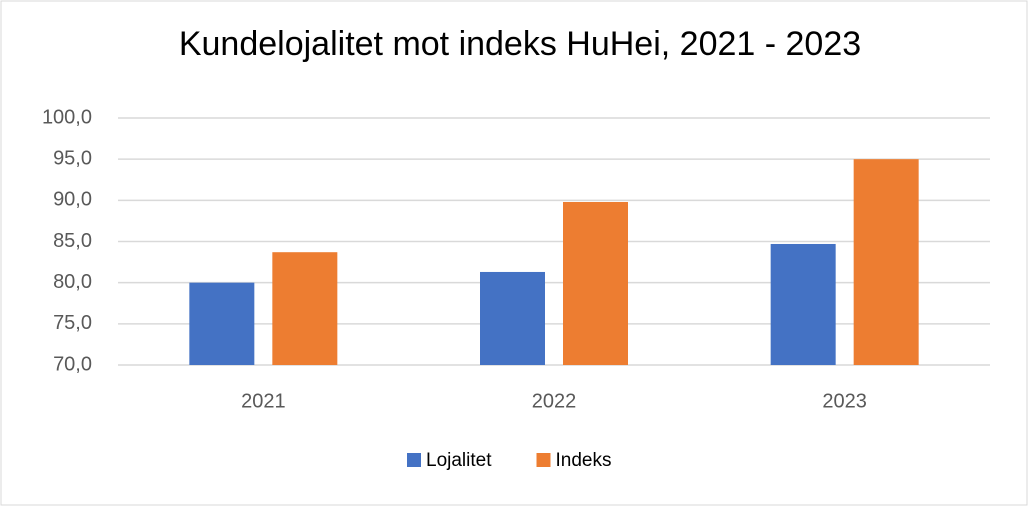 The image size is (1029, 507). What do you see at coordinates (72, 158) in the screenshot?
I see `y-tick-label: 95,0` at bounding box center [72, 158].